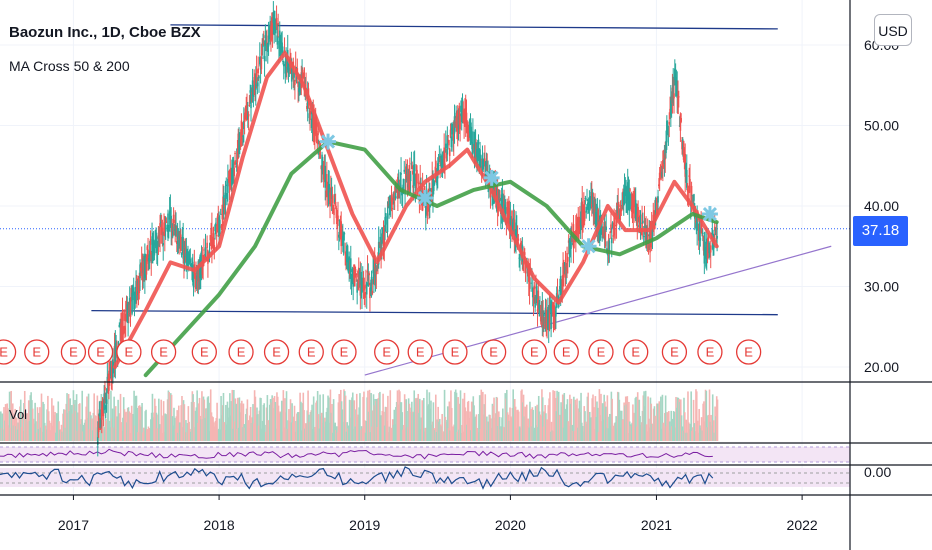  Describe the element at coordinates (893, 30) in the screenshot. I see `currency-button: USD` at that location.